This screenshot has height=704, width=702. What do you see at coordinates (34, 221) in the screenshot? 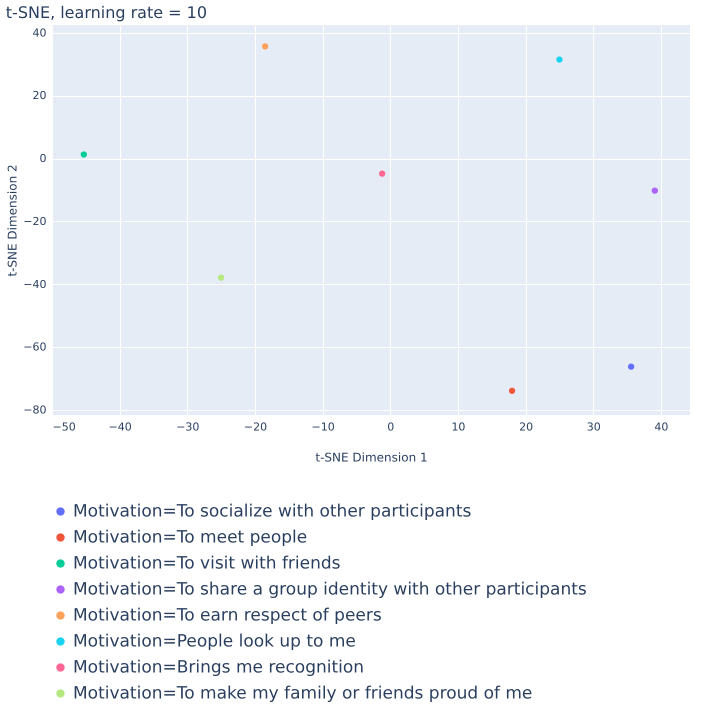
I see `y-tick-label: −20` at bounding box center [34, 221].